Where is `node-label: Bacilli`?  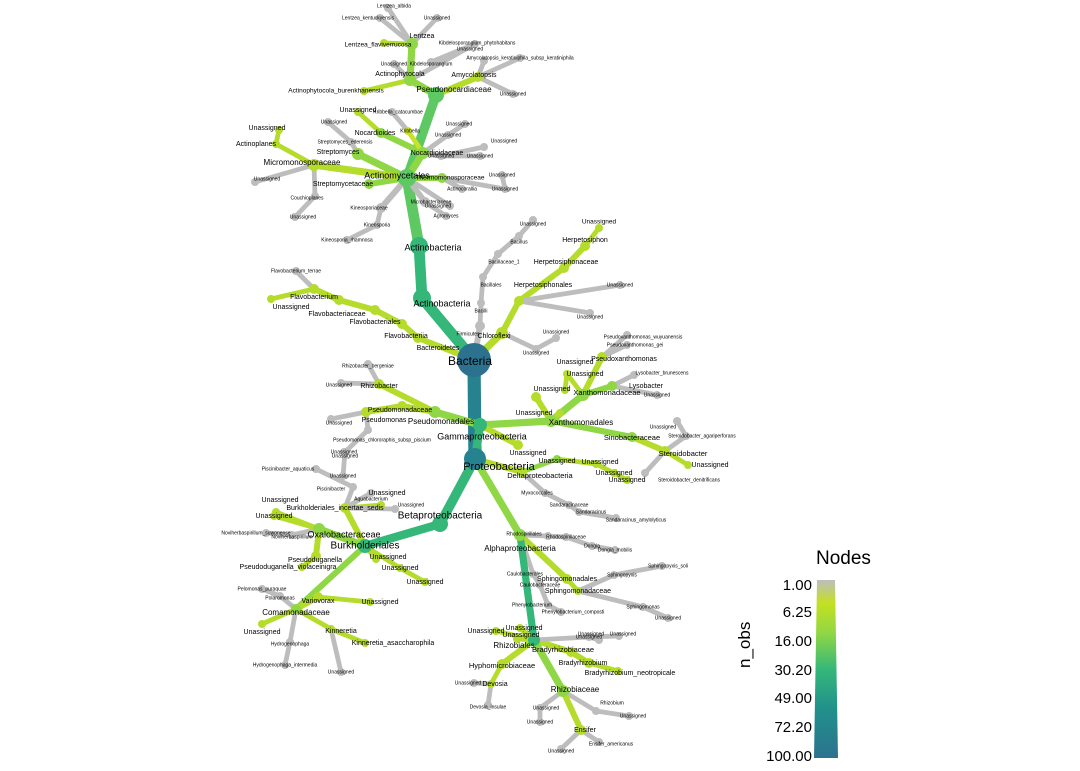 node-label: Bacilli is located at coordinates (480, 311).